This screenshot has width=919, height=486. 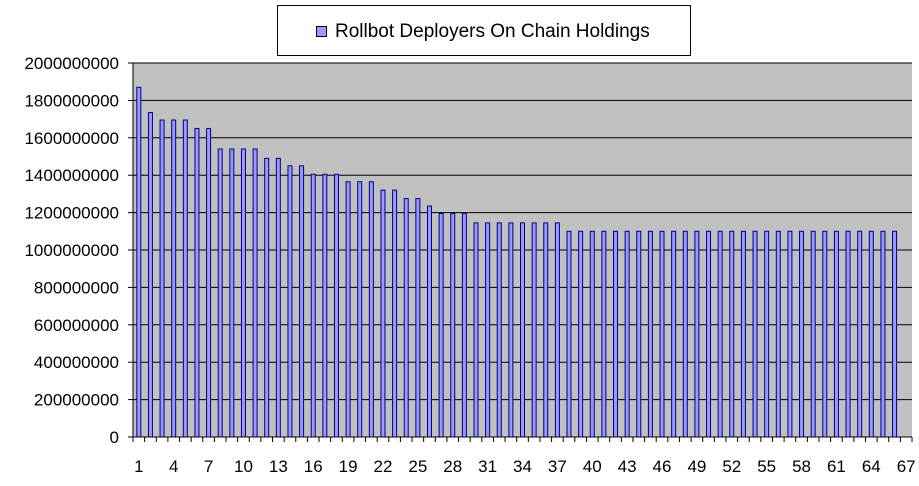 What do you see at coordinates (76, 400) in the screenshot?
I see `y-tick-label: 200000000` at bounding box center [76, 400].